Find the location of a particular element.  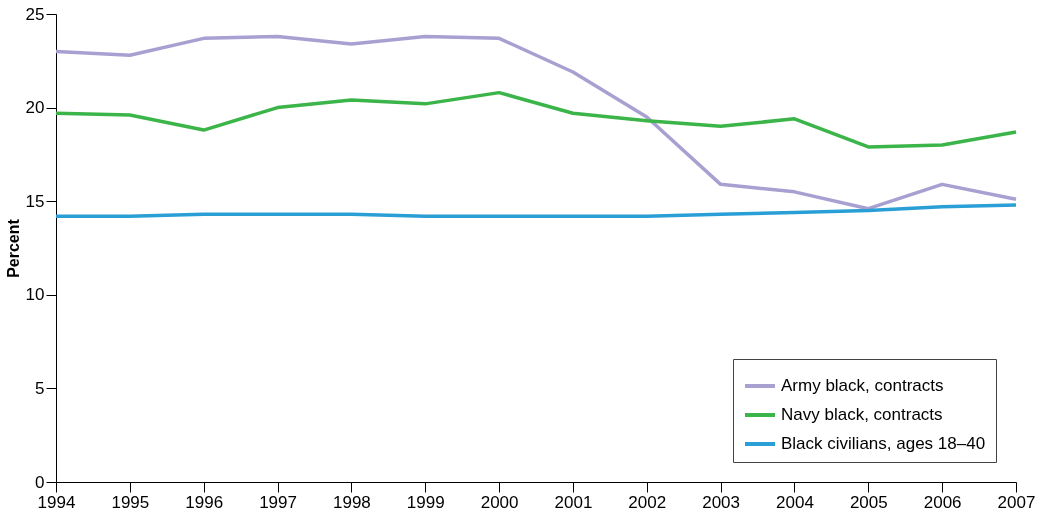

x-tick-label: 1999 is located at coordinates (425, 502).